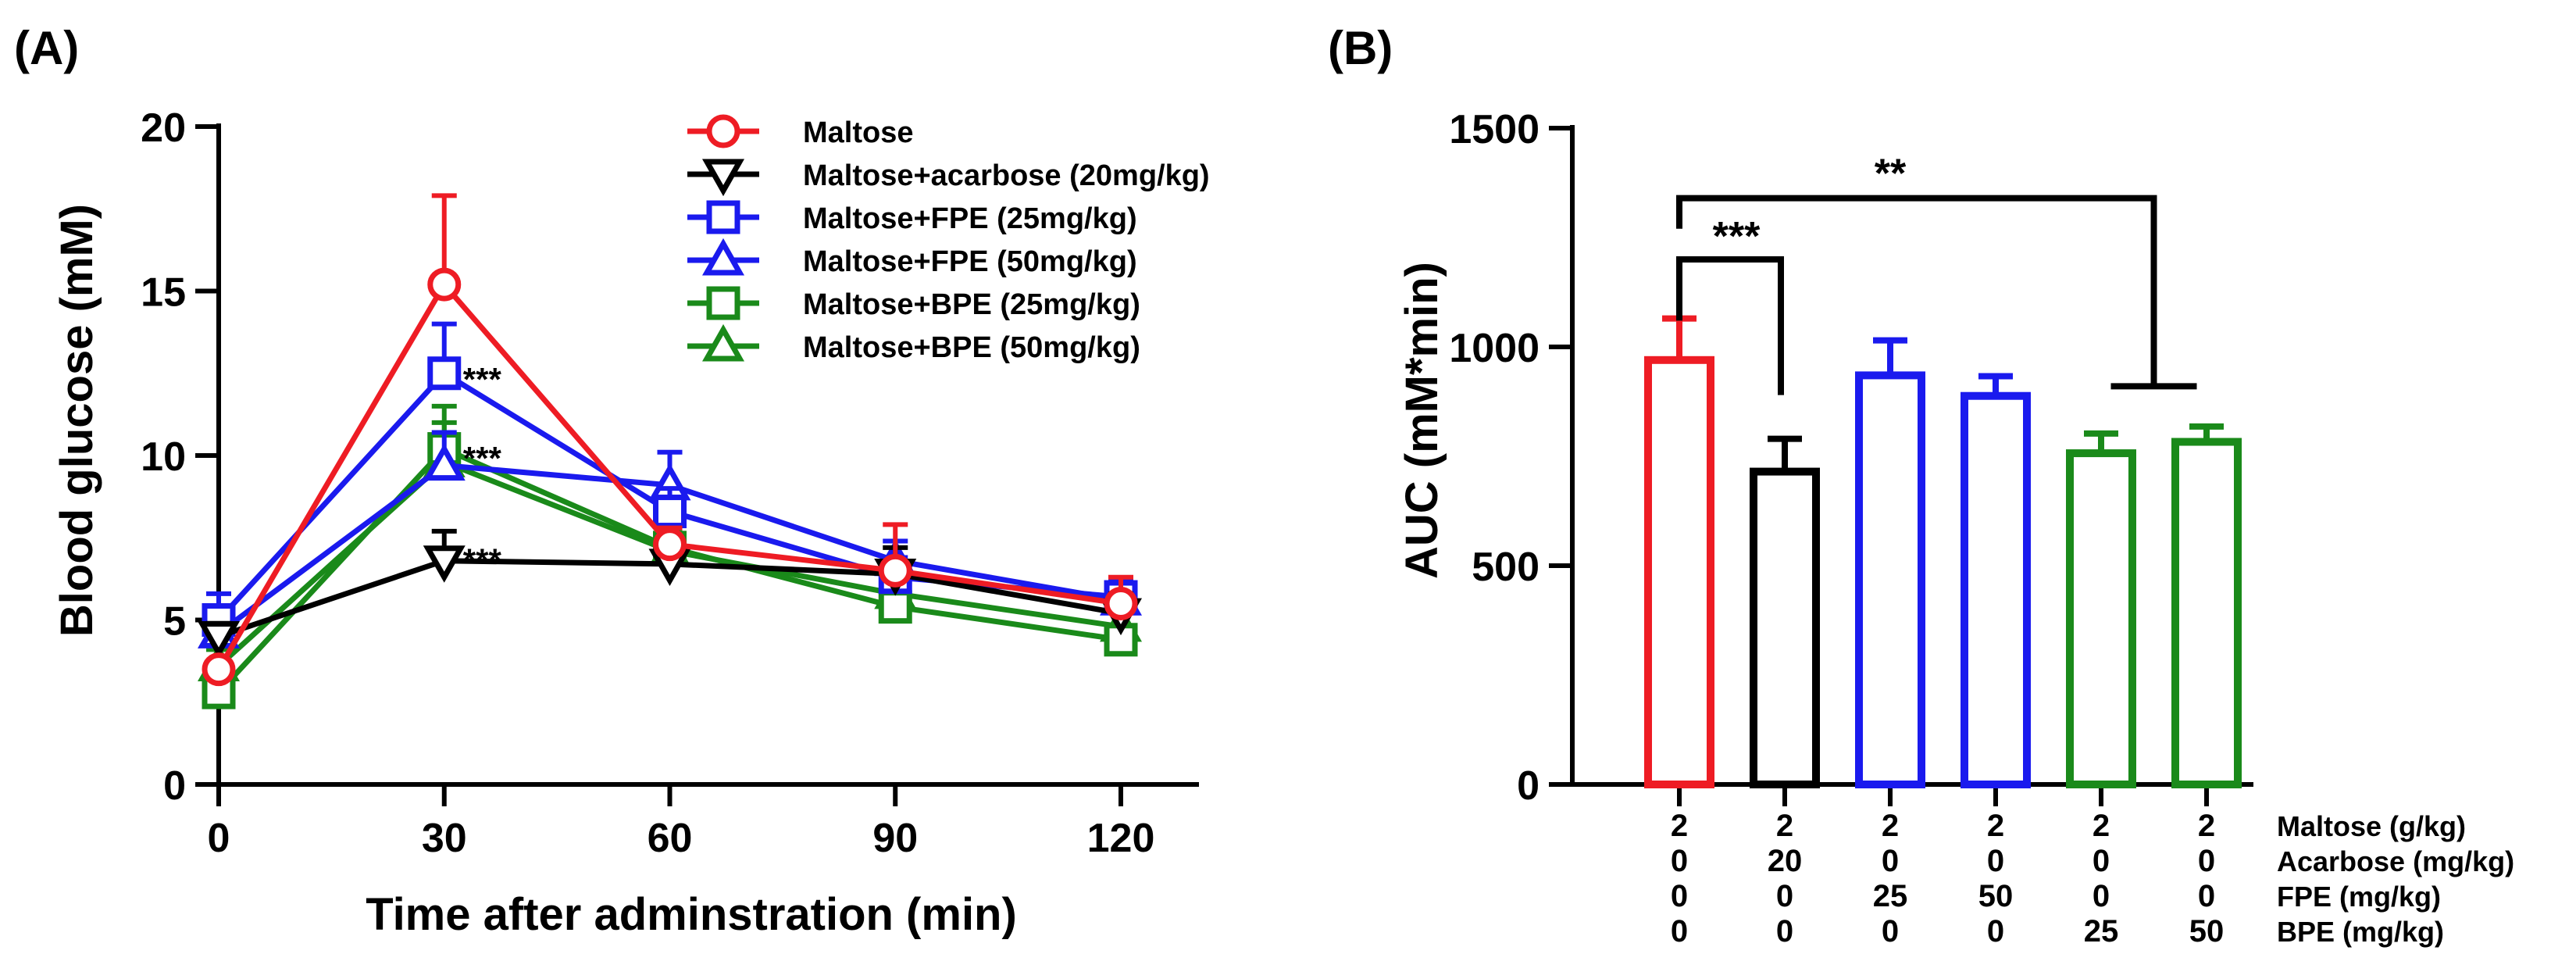 The height and width of the screenshot is (979, 2576). I want to click on legend-entry-label: Maltose, so click(858, 132).